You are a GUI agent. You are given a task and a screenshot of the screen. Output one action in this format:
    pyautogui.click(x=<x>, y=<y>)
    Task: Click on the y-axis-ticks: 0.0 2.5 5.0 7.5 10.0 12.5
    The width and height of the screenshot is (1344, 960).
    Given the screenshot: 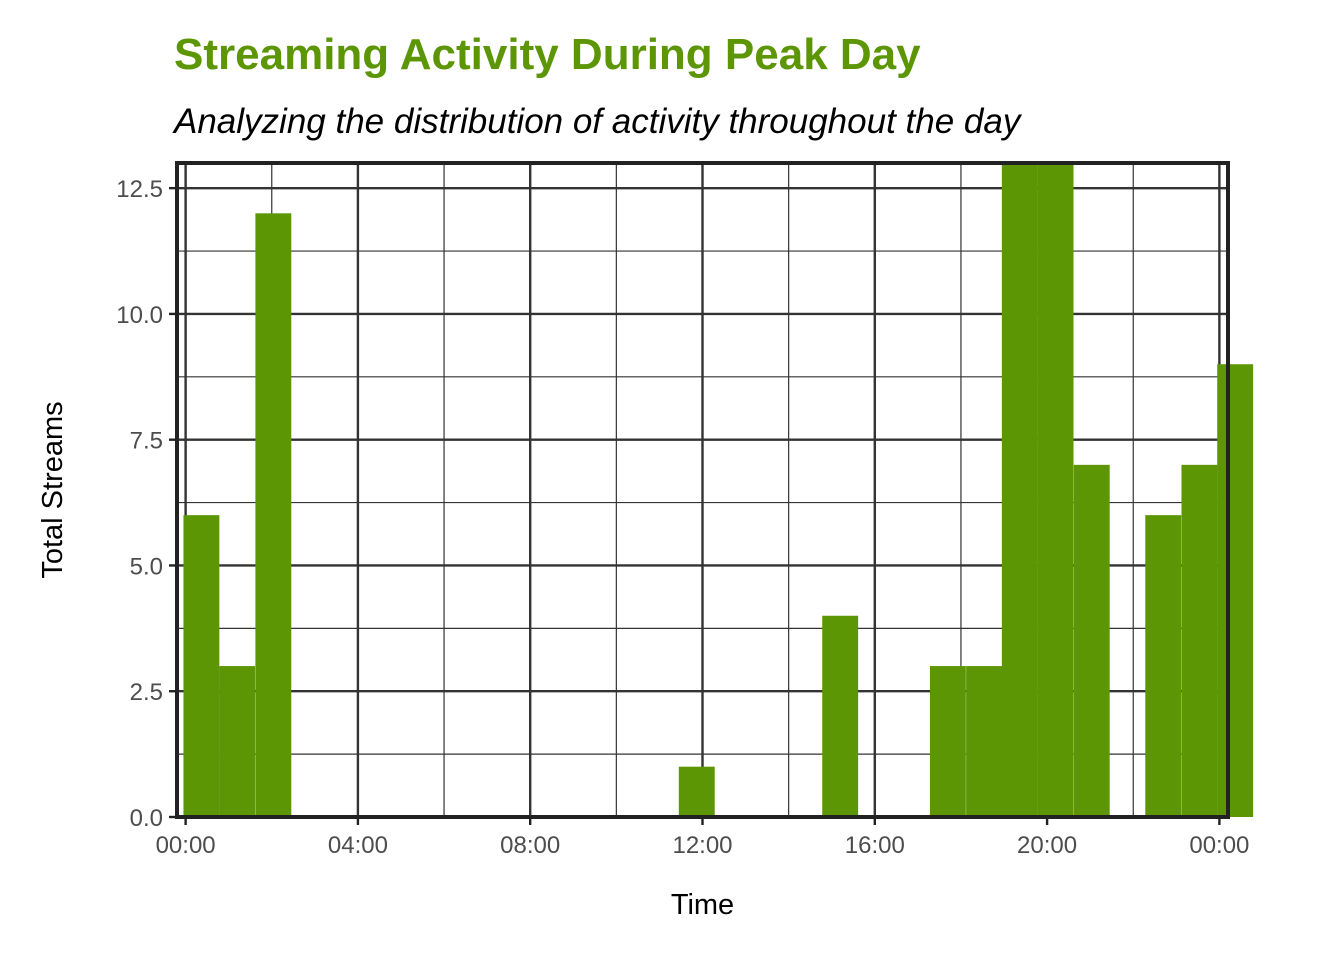 What is the action you would take?
    pyautogui.click(x=146, y=504)
    